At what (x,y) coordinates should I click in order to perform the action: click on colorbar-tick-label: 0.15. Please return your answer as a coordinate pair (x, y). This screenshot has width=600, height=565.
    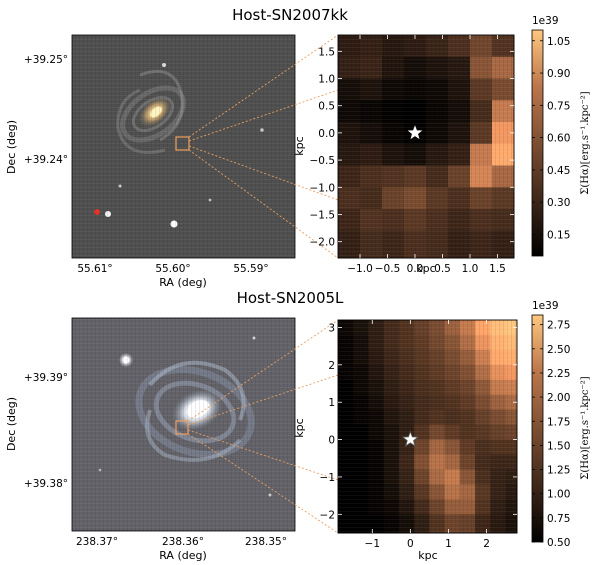
    Looking at the image, I should click on (558, 235).